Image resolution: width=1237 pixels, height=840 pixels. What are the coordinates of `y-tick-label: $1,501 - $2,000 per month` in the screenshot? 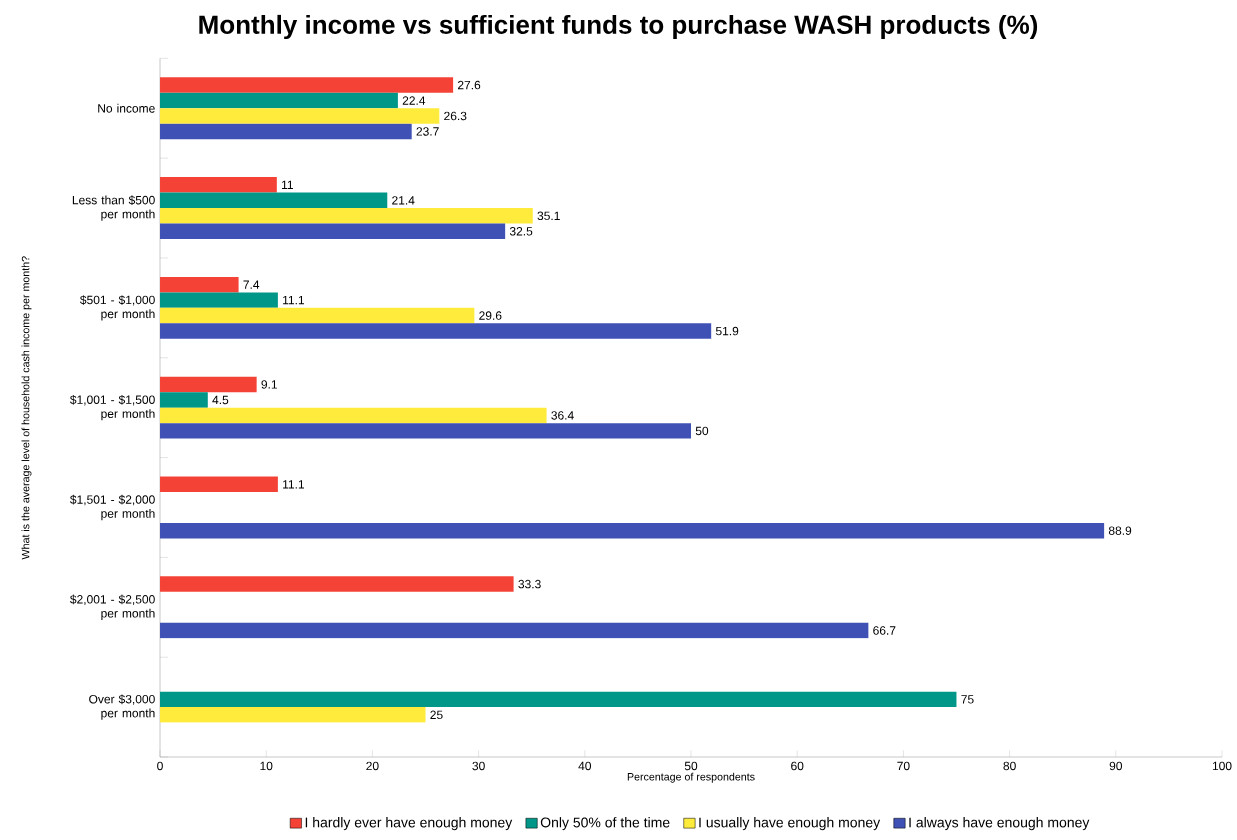 It's located at (112, 507).